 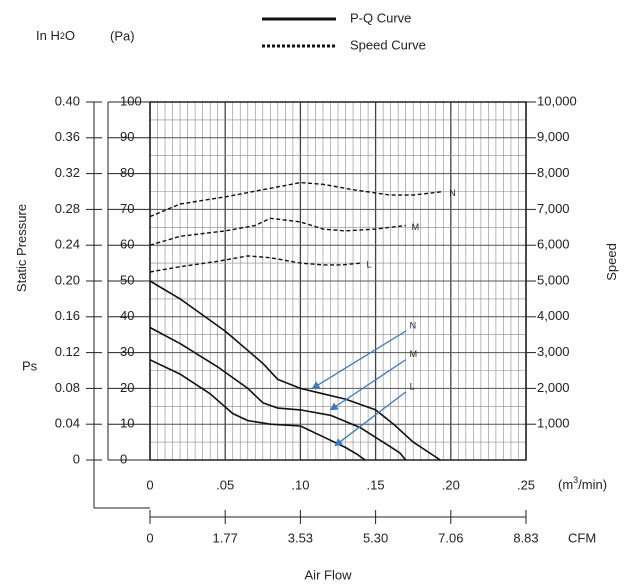 What do you see at coordinates (451, 484) in the screenshot?
I see `x-m3-tick-label: .20` at bounding box center [451, 484].